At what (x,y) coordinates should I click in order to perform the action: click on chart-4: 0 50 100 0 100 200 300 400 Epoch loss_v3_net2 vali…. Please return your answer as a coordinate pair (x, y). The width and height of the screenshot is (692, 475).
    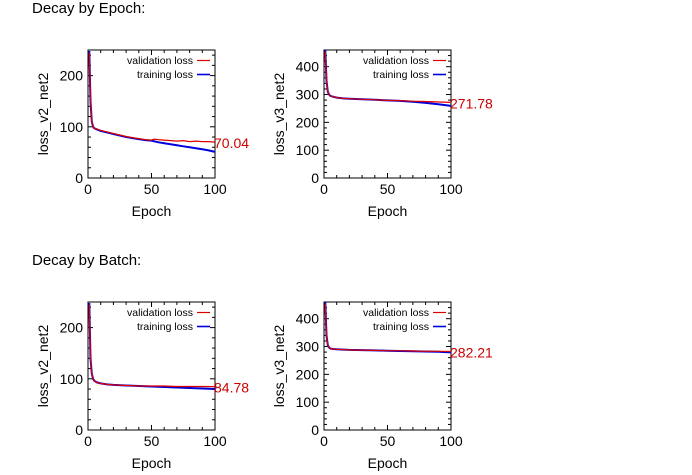
    Looking at the image, I should click on (382, 386).